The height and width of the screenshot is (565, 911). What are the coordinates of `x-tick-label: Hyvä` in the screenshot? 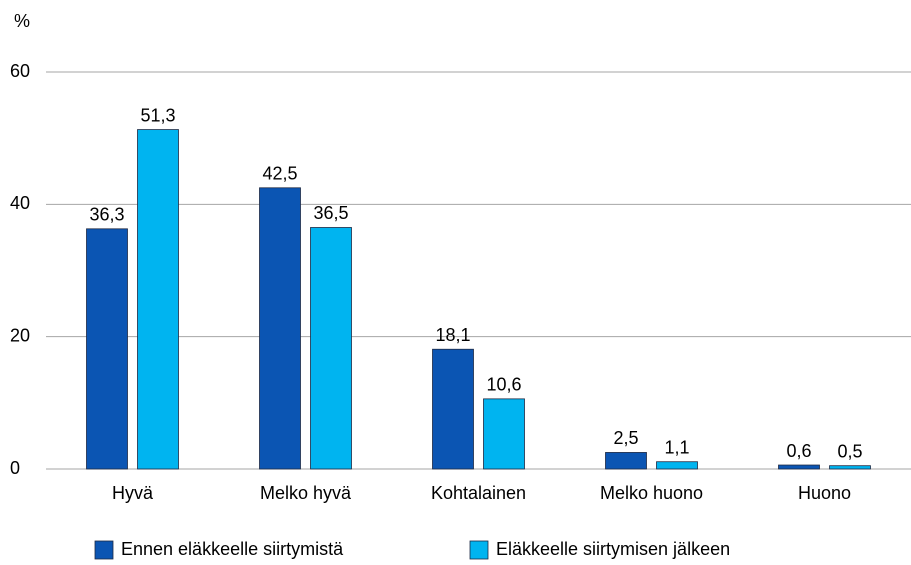 It's located at (133, 493).